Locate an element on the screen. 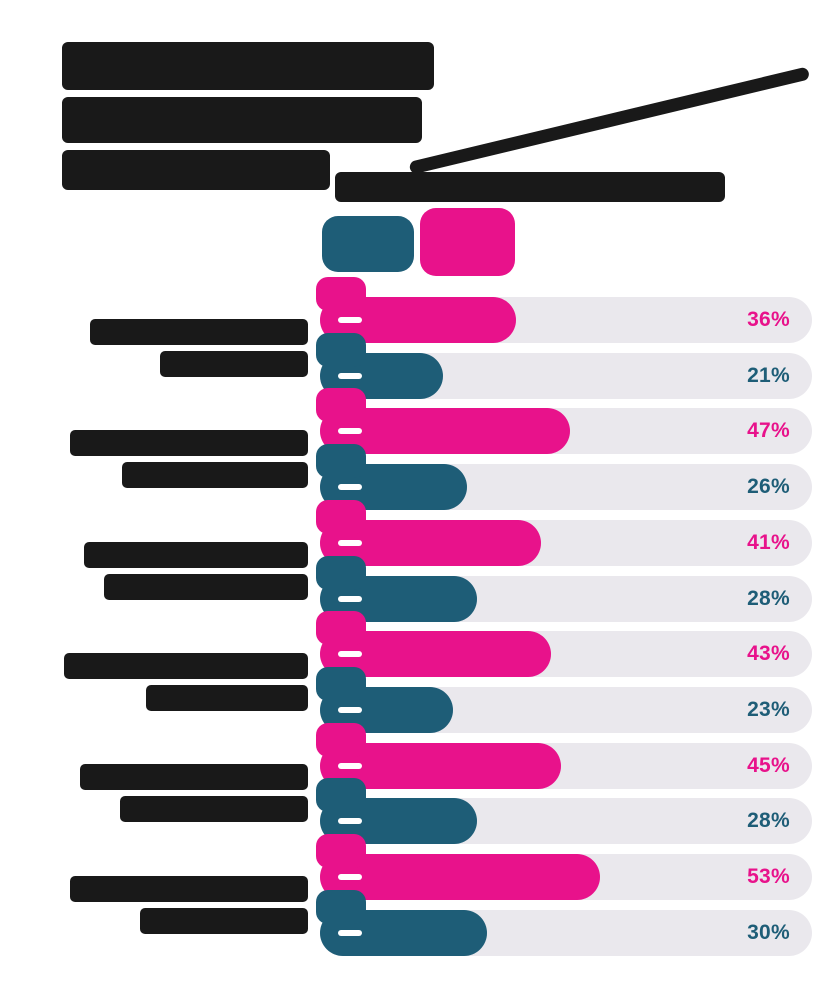  bar-row: 53% is located at coordinates (564, 867).